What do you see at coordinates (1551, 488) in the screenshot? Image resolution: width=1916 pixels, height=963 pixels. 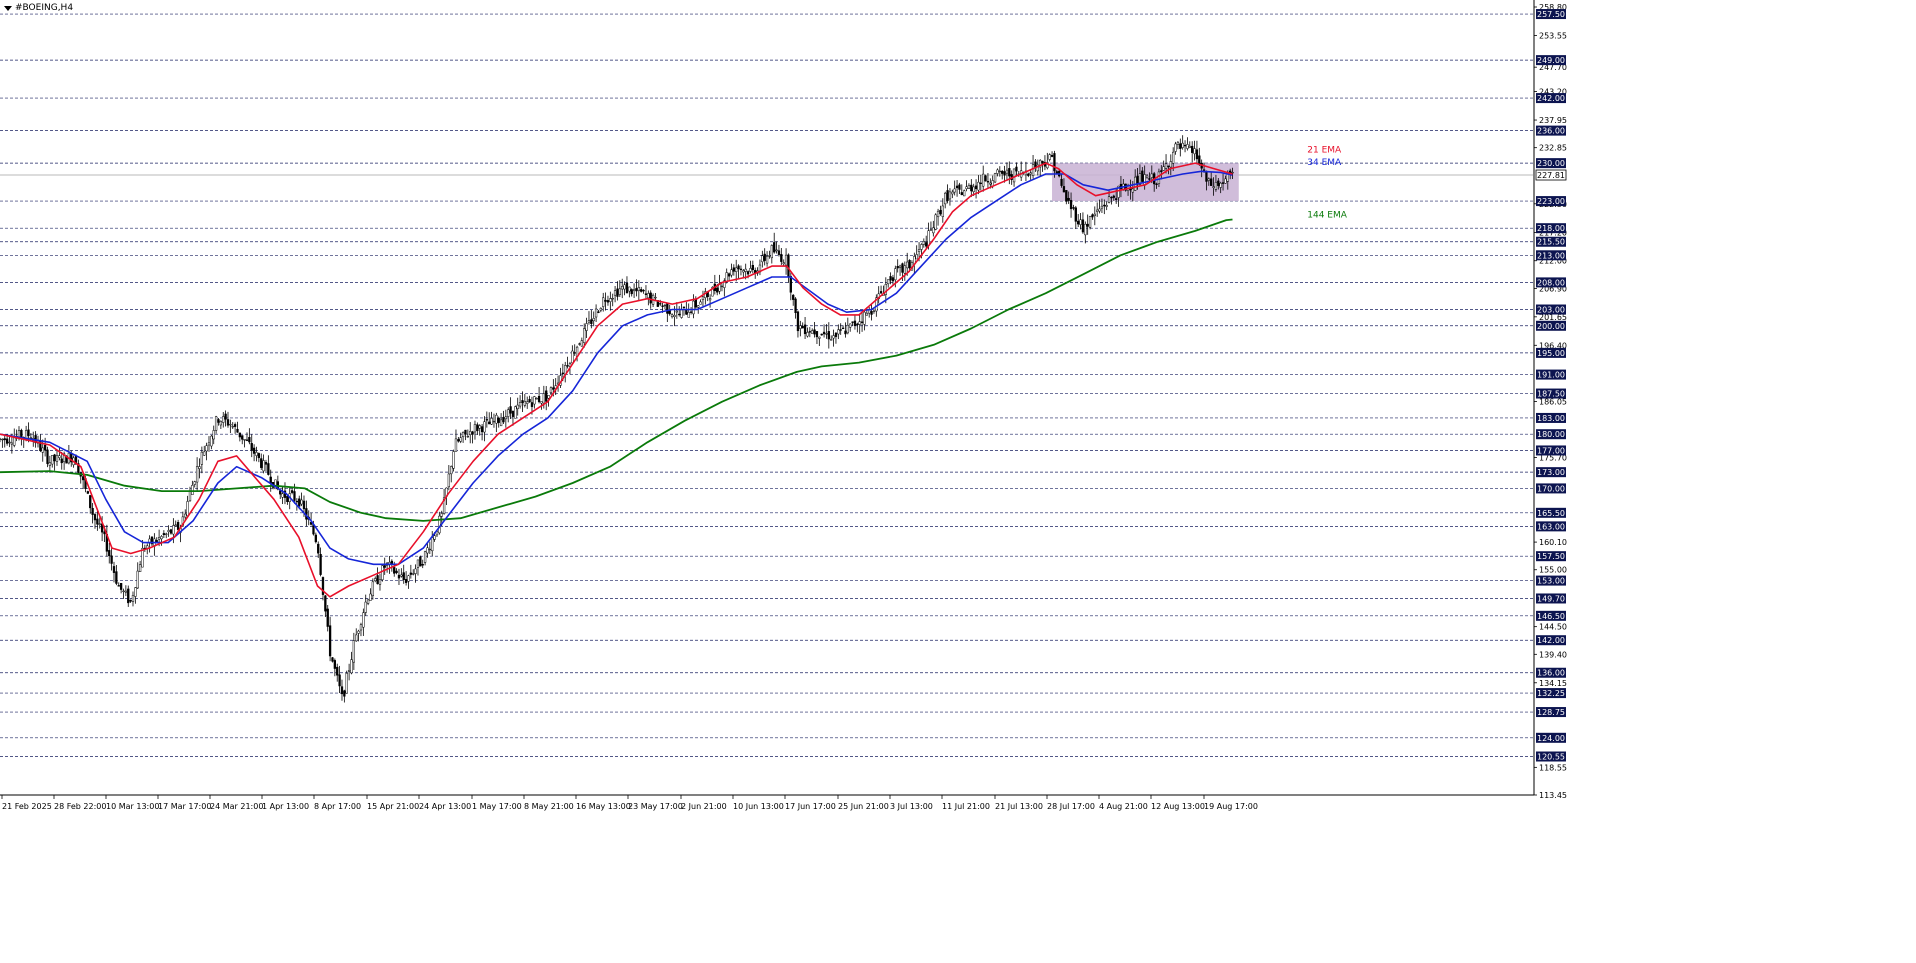 I see `level-price-label: 170.00` at bounding box center [1551, 488].